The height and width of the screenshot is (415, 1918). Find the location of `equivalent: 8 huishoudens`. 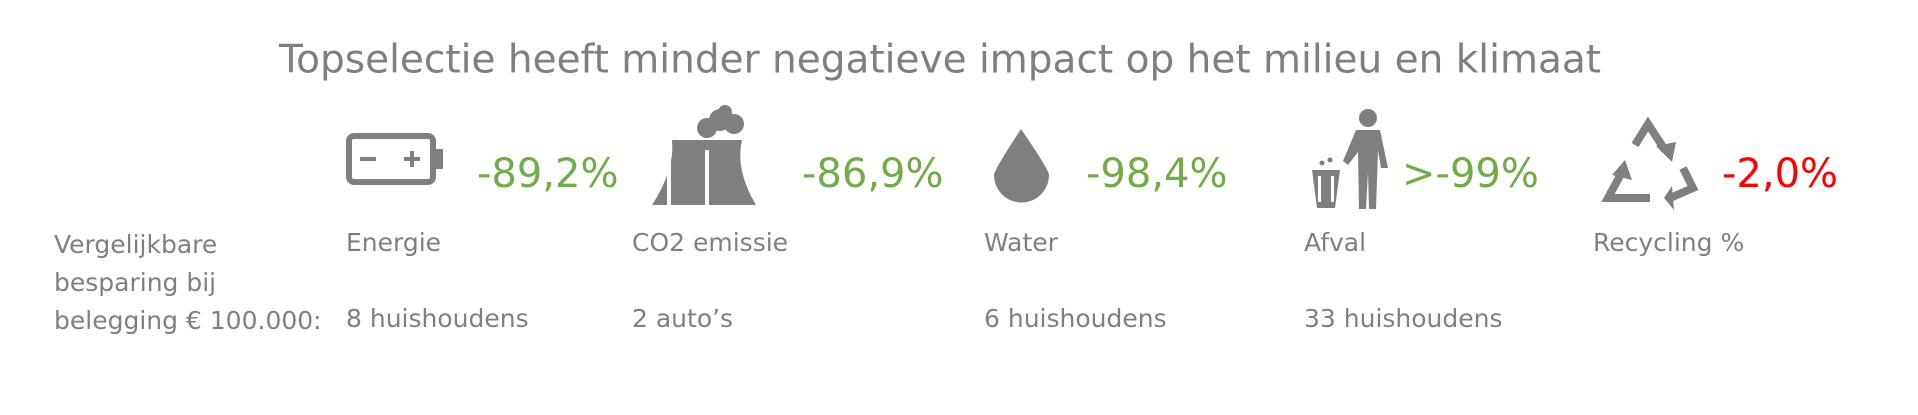

equivalent: 8 huishoudens is located at coordinates (437, 318).